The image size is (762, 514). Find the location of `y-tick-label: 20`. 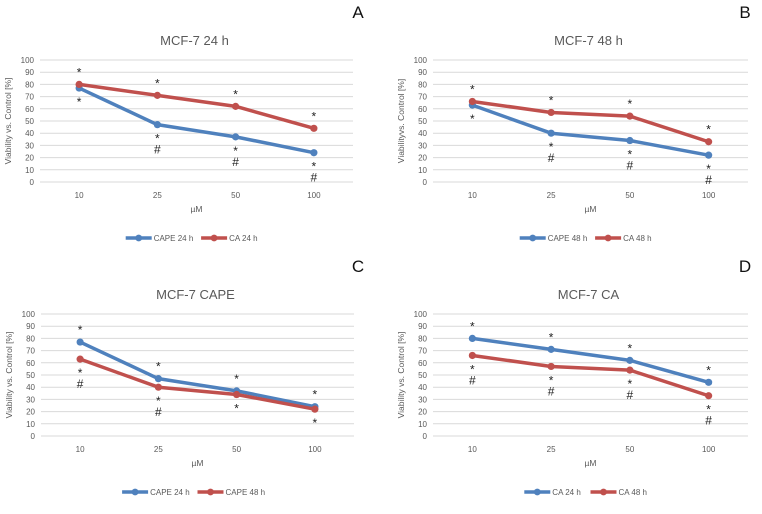

y-tick-label: 20 is located at coordinates (29, 158).